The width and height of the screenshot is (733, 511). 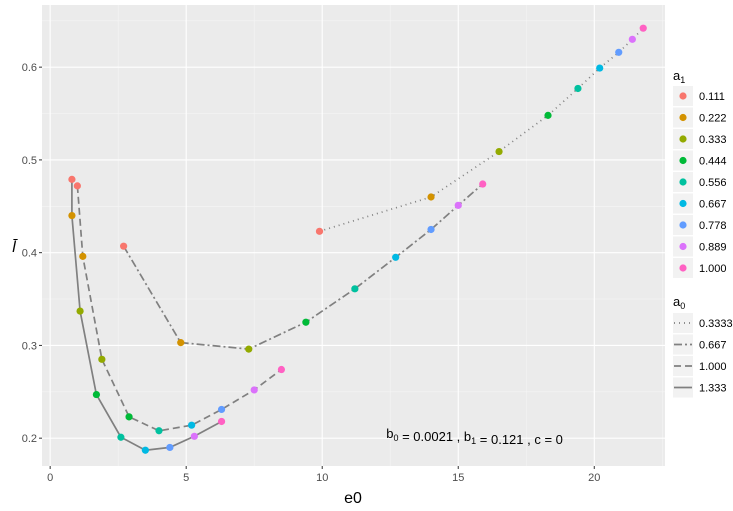 I want to click on color-legend-label: 0.222, so click(x=713, y=119).